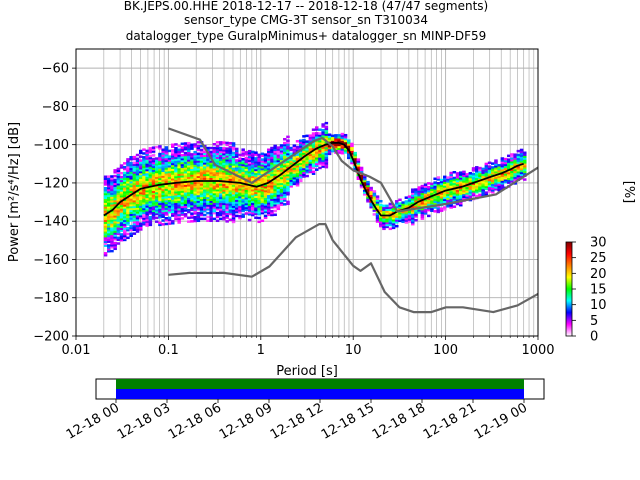 The height and width of the screenshot is (480, 640). I want to click on timeline-tick-label: 12-18 03, so click(144, 421).